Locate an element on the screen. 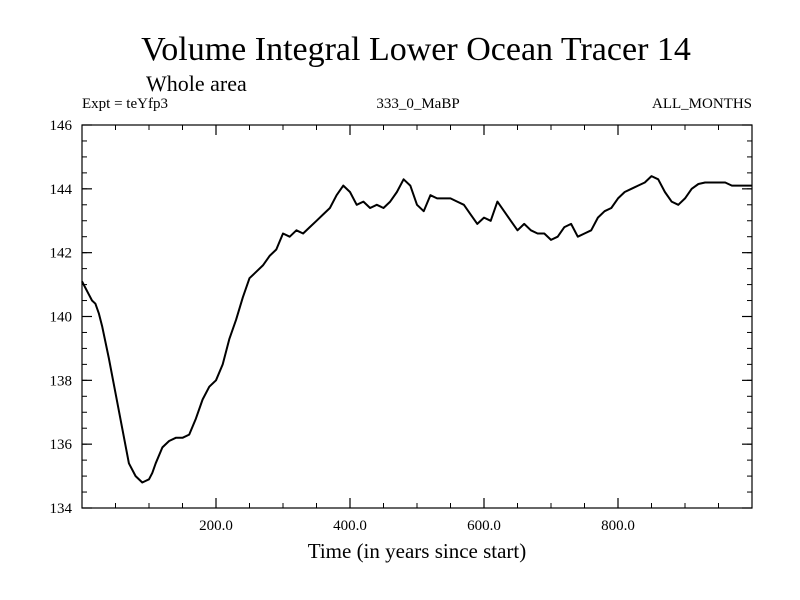 This screenshot has width=800, height=600. y-tick-label: 144 is located at coordinates (61, 190).